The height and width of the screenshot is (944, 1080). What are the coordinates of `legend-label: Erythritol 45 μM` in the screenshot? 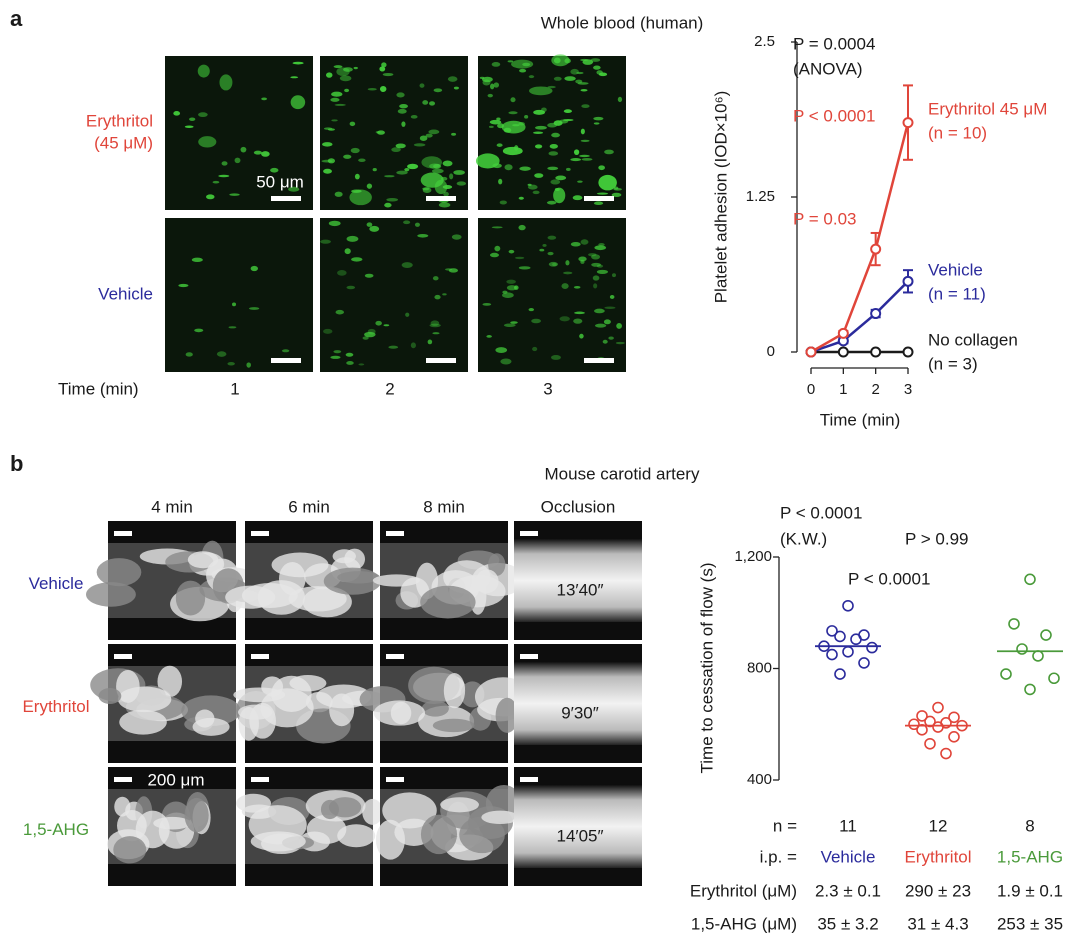 It's located at (987, 108).